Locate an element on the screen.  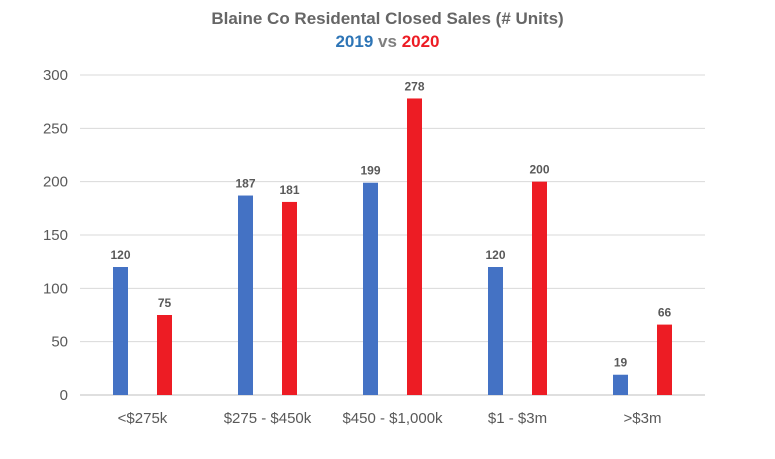
chart-subtitle: 2019 vs 2020 is located at coordinates (387, 42).